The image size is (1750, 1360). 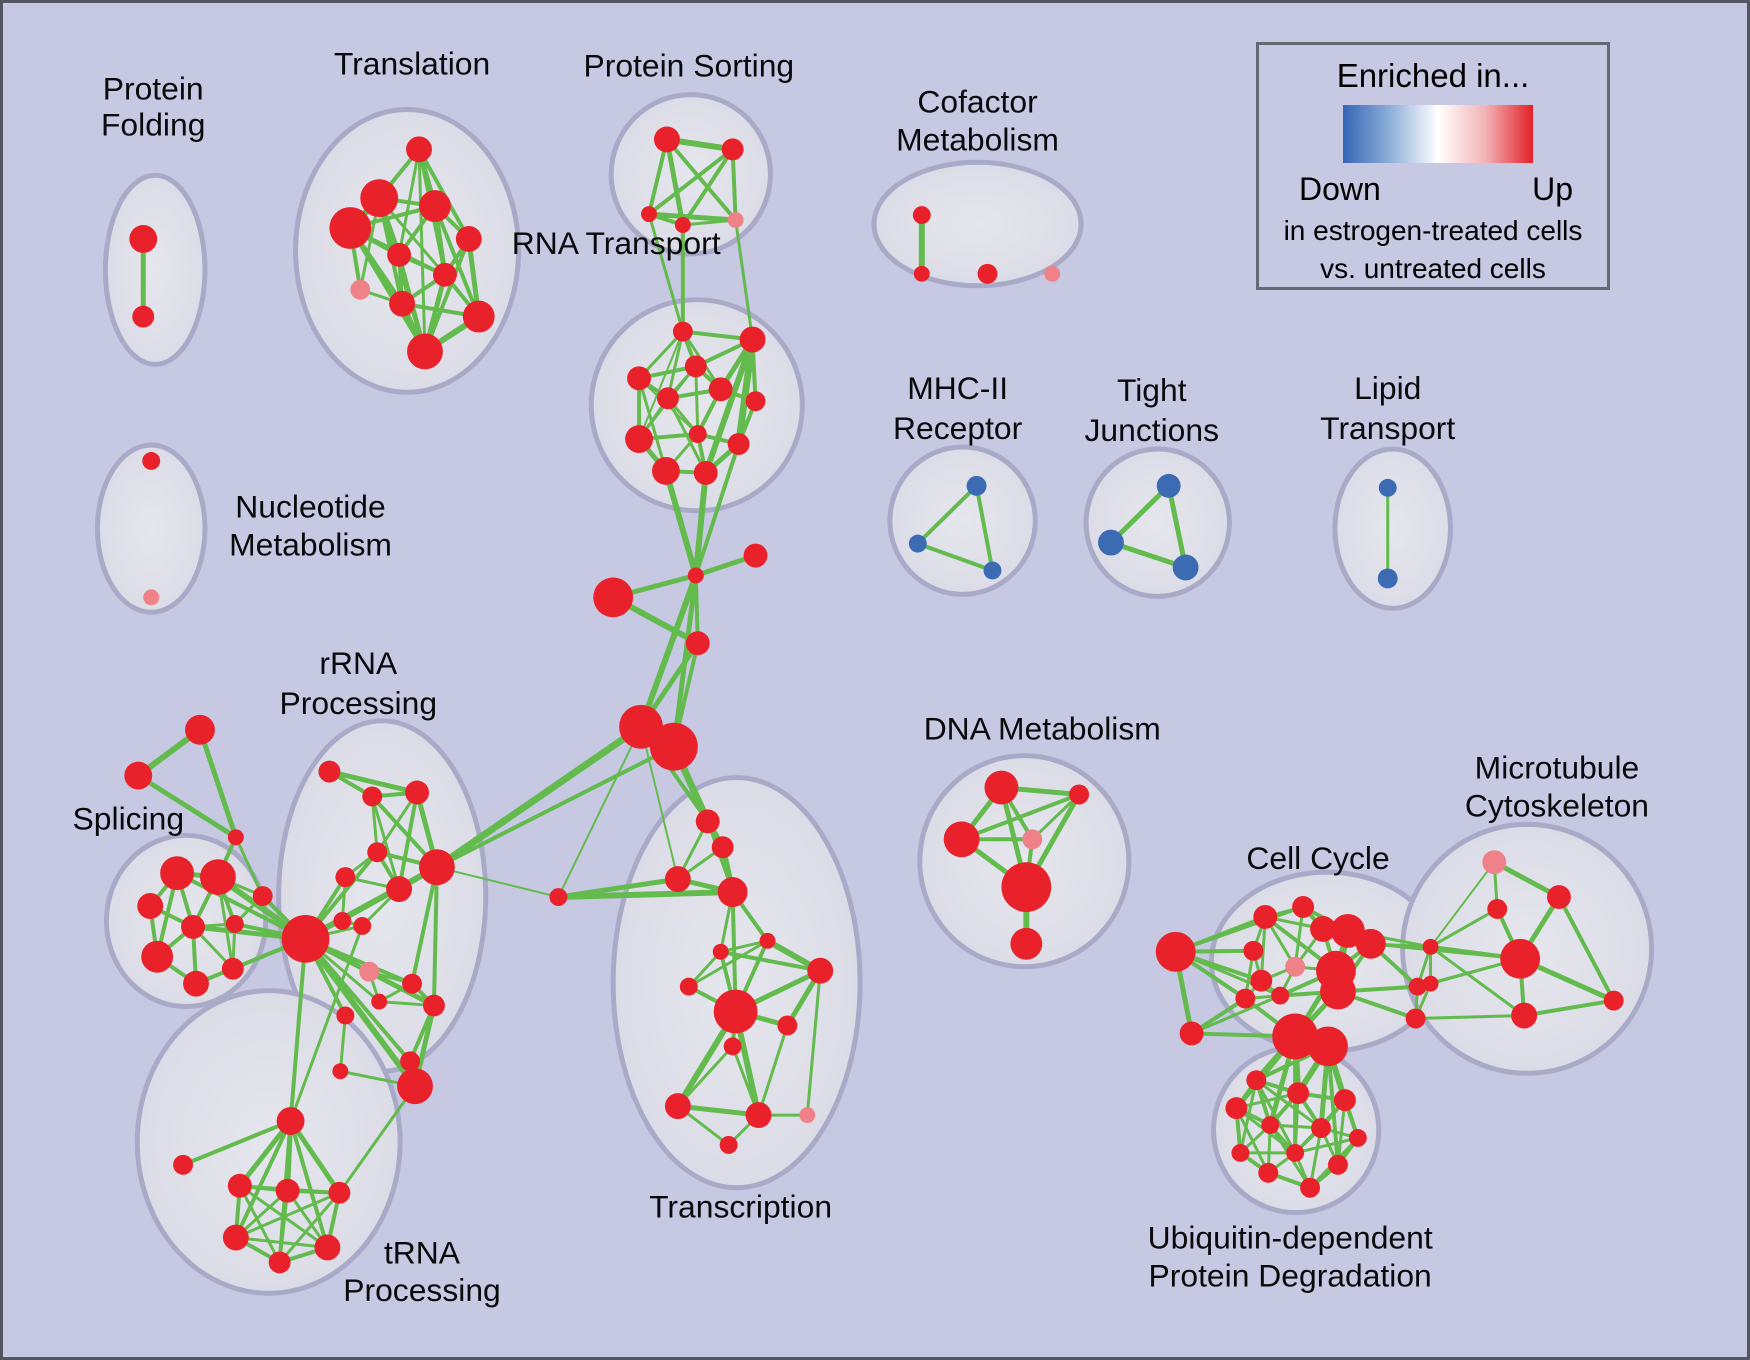 I want to click on mhc-ii-receptor-ellipse, so click(x=962, y=520).